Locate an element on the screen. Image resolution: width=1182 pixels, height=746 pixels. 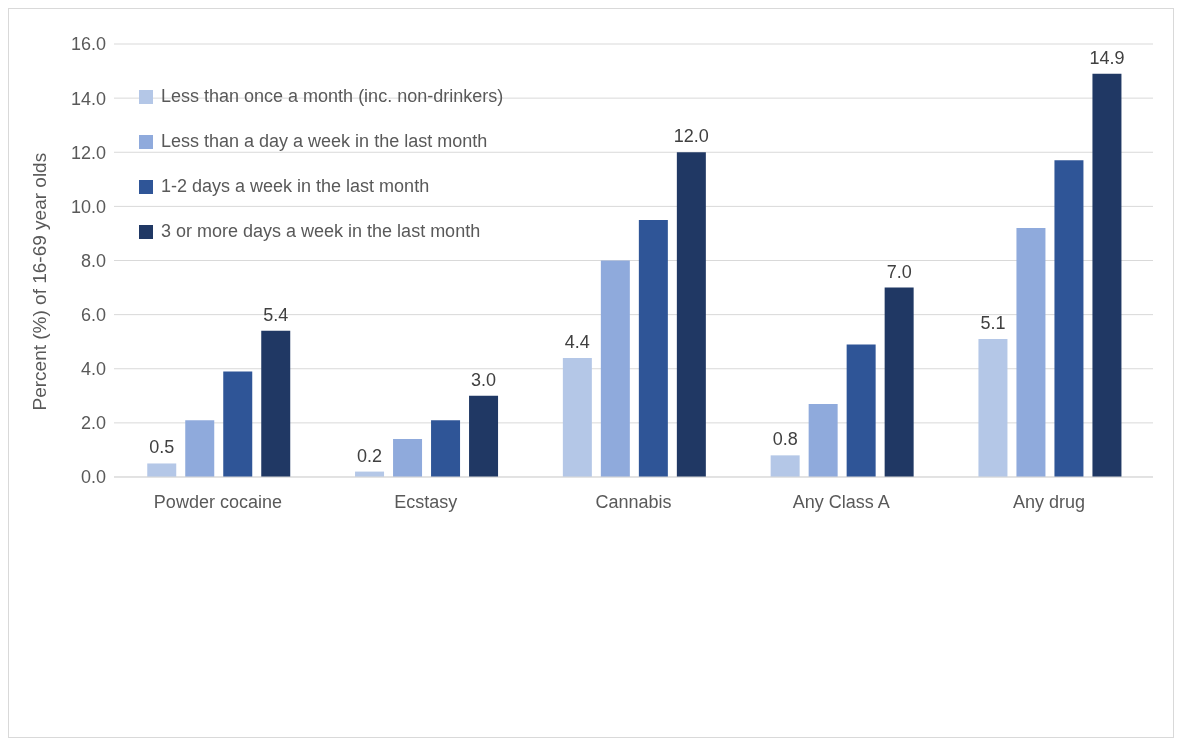
y-tick-label: 10.0 is located at coordinates (88, 206).